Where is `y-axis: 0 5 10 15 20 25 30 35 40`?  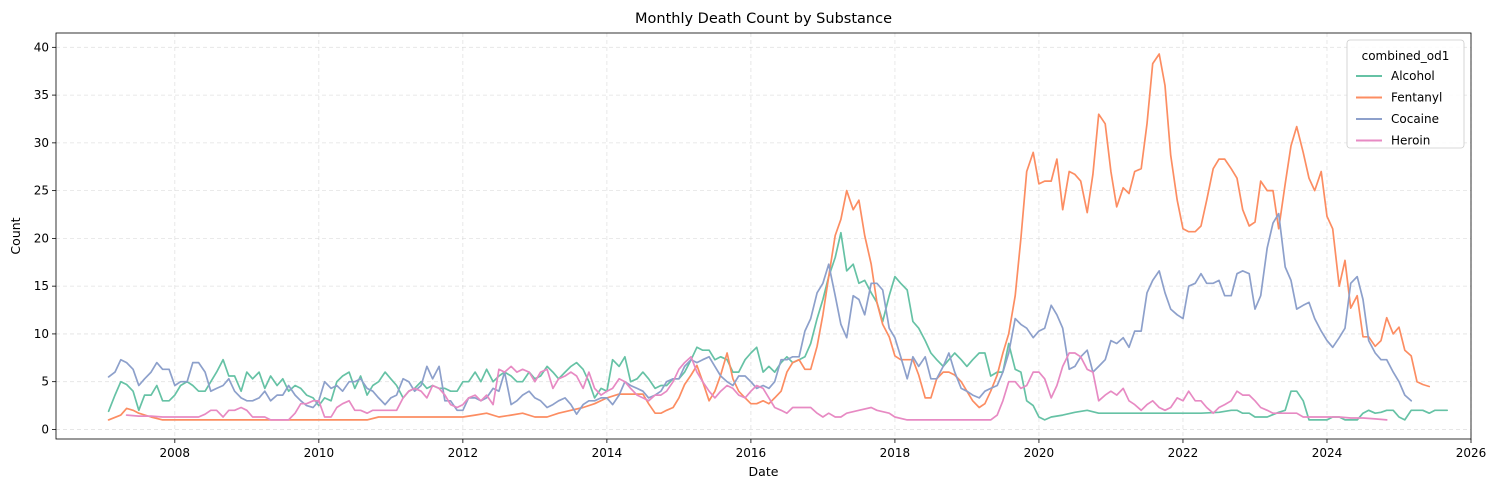
y-axis: 0 5 10 15 20 25 30 35 40 is located at coordinates (45, 238).